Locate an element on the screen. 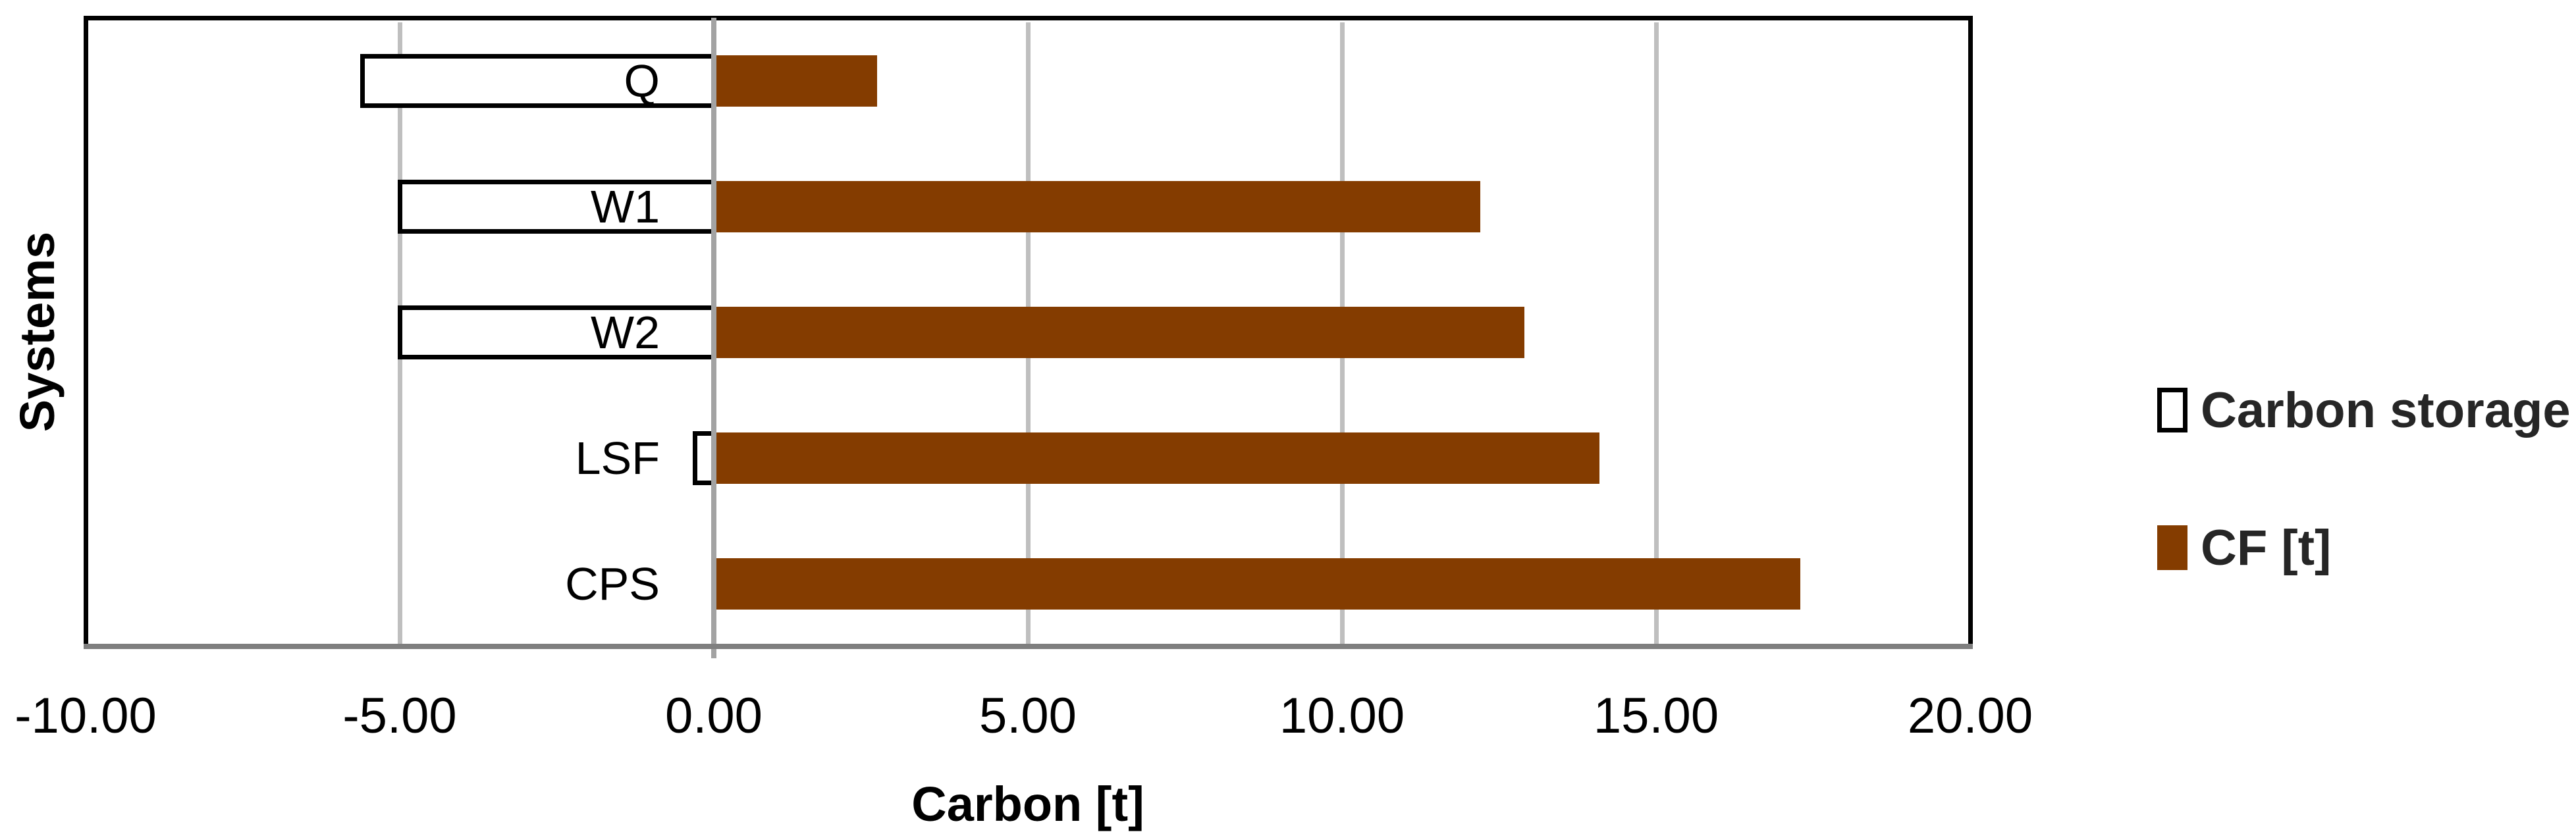 Image resolution: width=2576 pixels, height=836 pixels. value-axis-line is located at coordinates (1028, 646).